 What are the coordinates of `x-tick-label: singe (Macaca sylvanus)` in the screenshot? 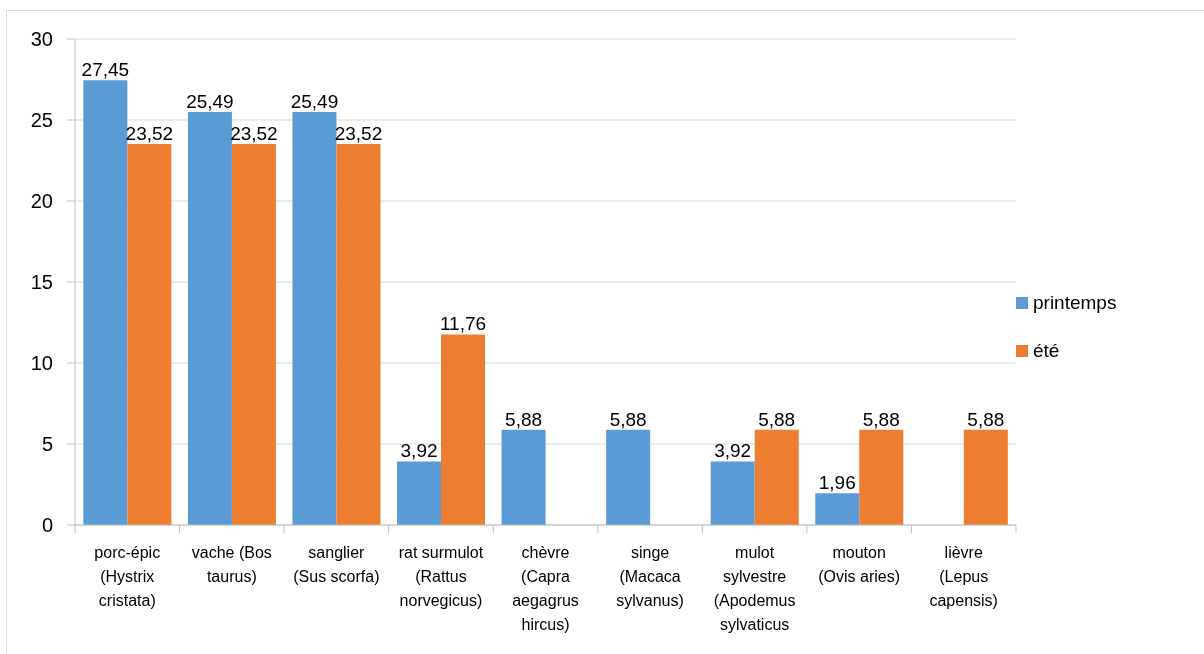 It's located at (650, 576).